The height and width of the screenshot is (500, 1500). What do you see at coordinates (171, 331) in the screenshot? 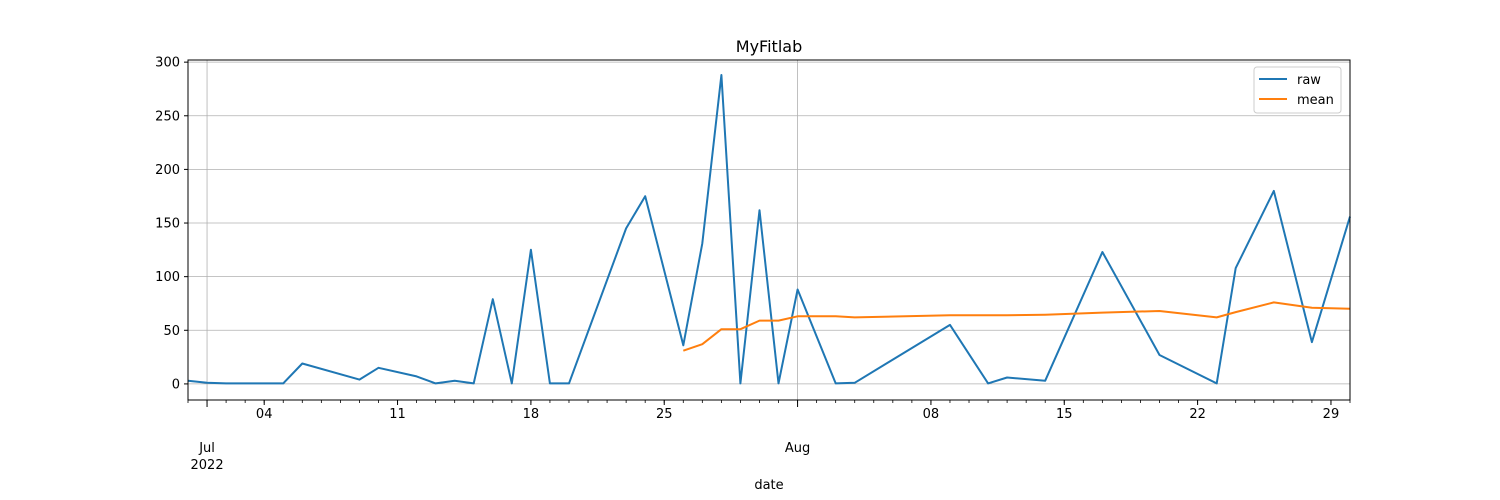
I see `y-tick-label: 50` at bounding box center [171, 331].